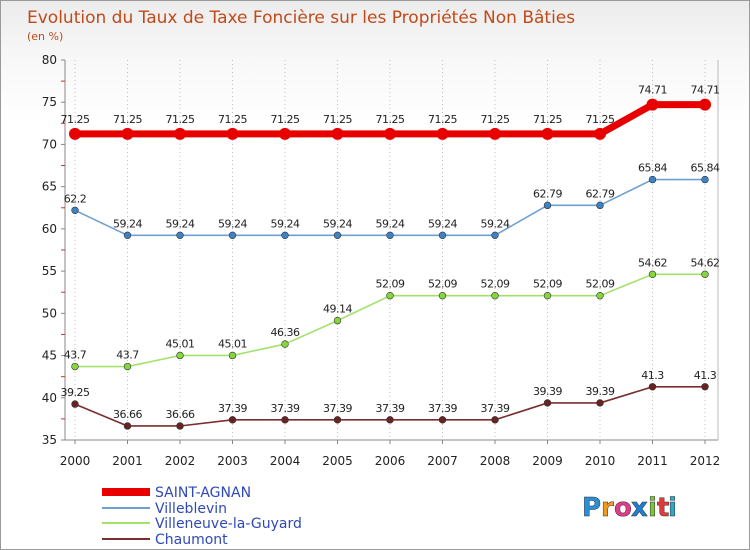 The height and width of the screenshot is (550, 750). I want to click on logo-letter: t, so click(663, 508).